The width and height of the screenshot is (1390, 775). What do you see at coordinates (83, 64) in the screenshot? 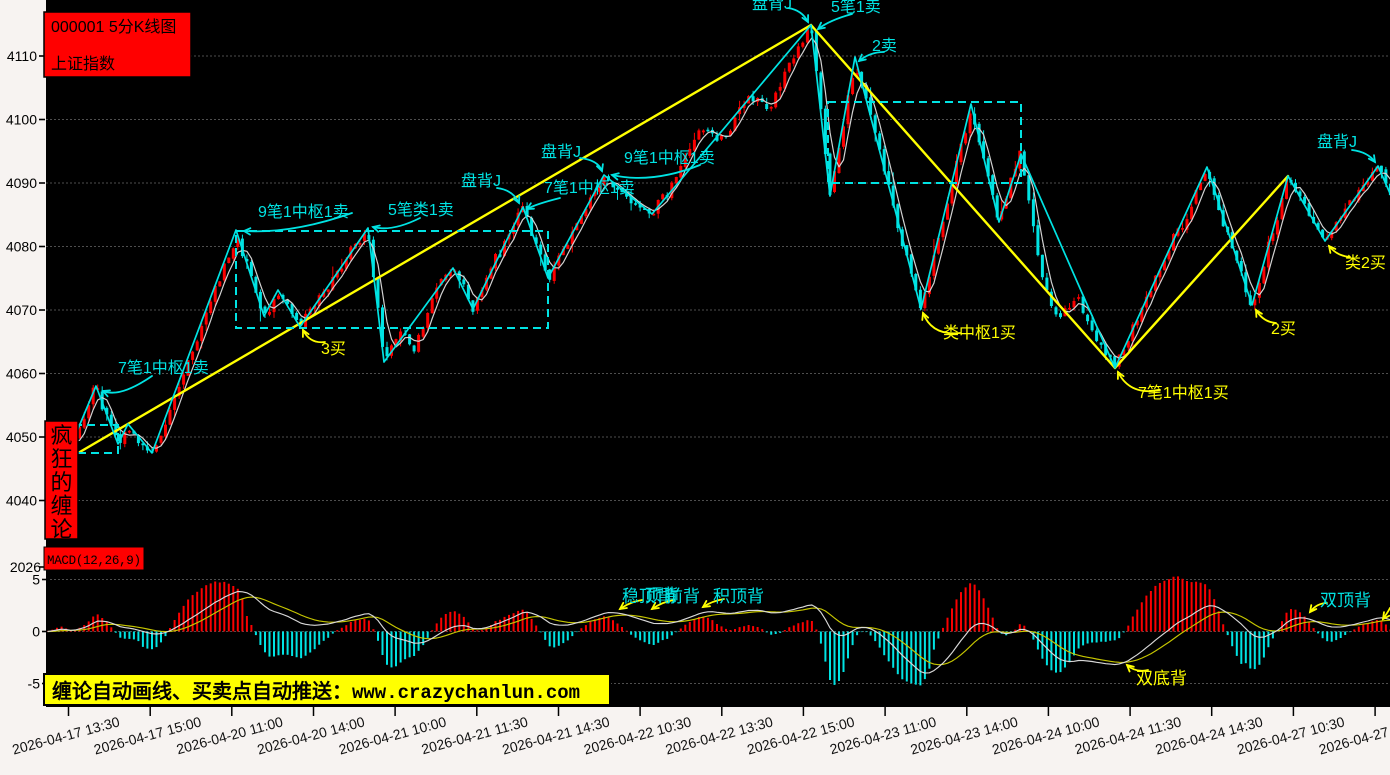
I see `svg-text: 上证指数` at bounding box center [83, 64].